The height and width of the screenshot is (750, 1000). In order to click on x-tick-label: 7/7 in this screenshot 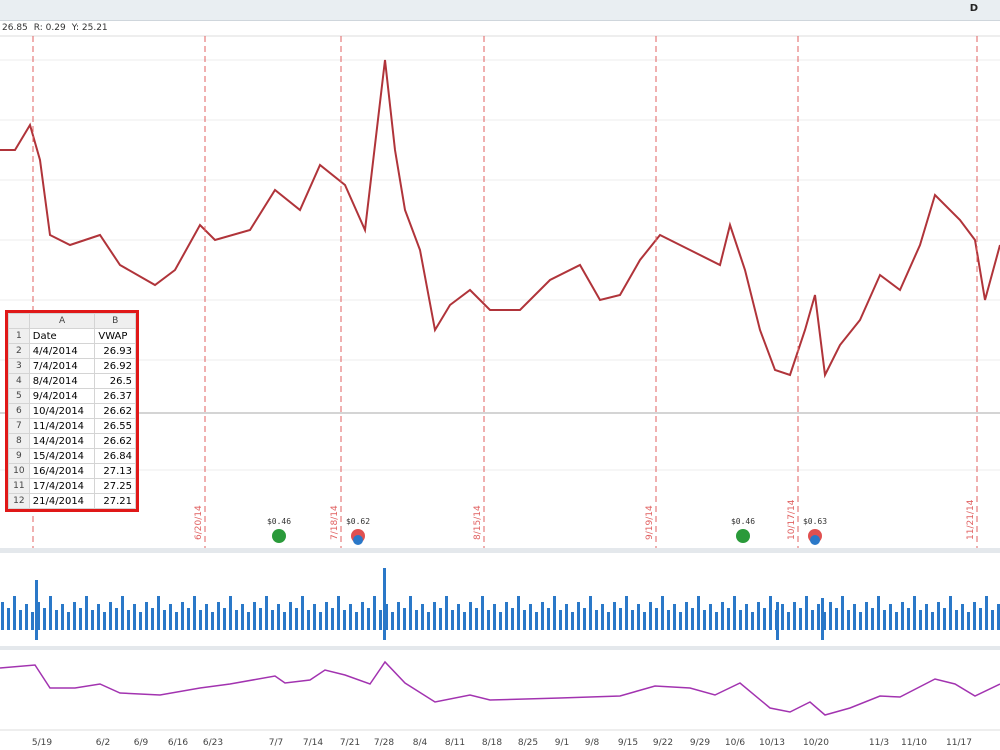, I will do `click(276, 743)`.